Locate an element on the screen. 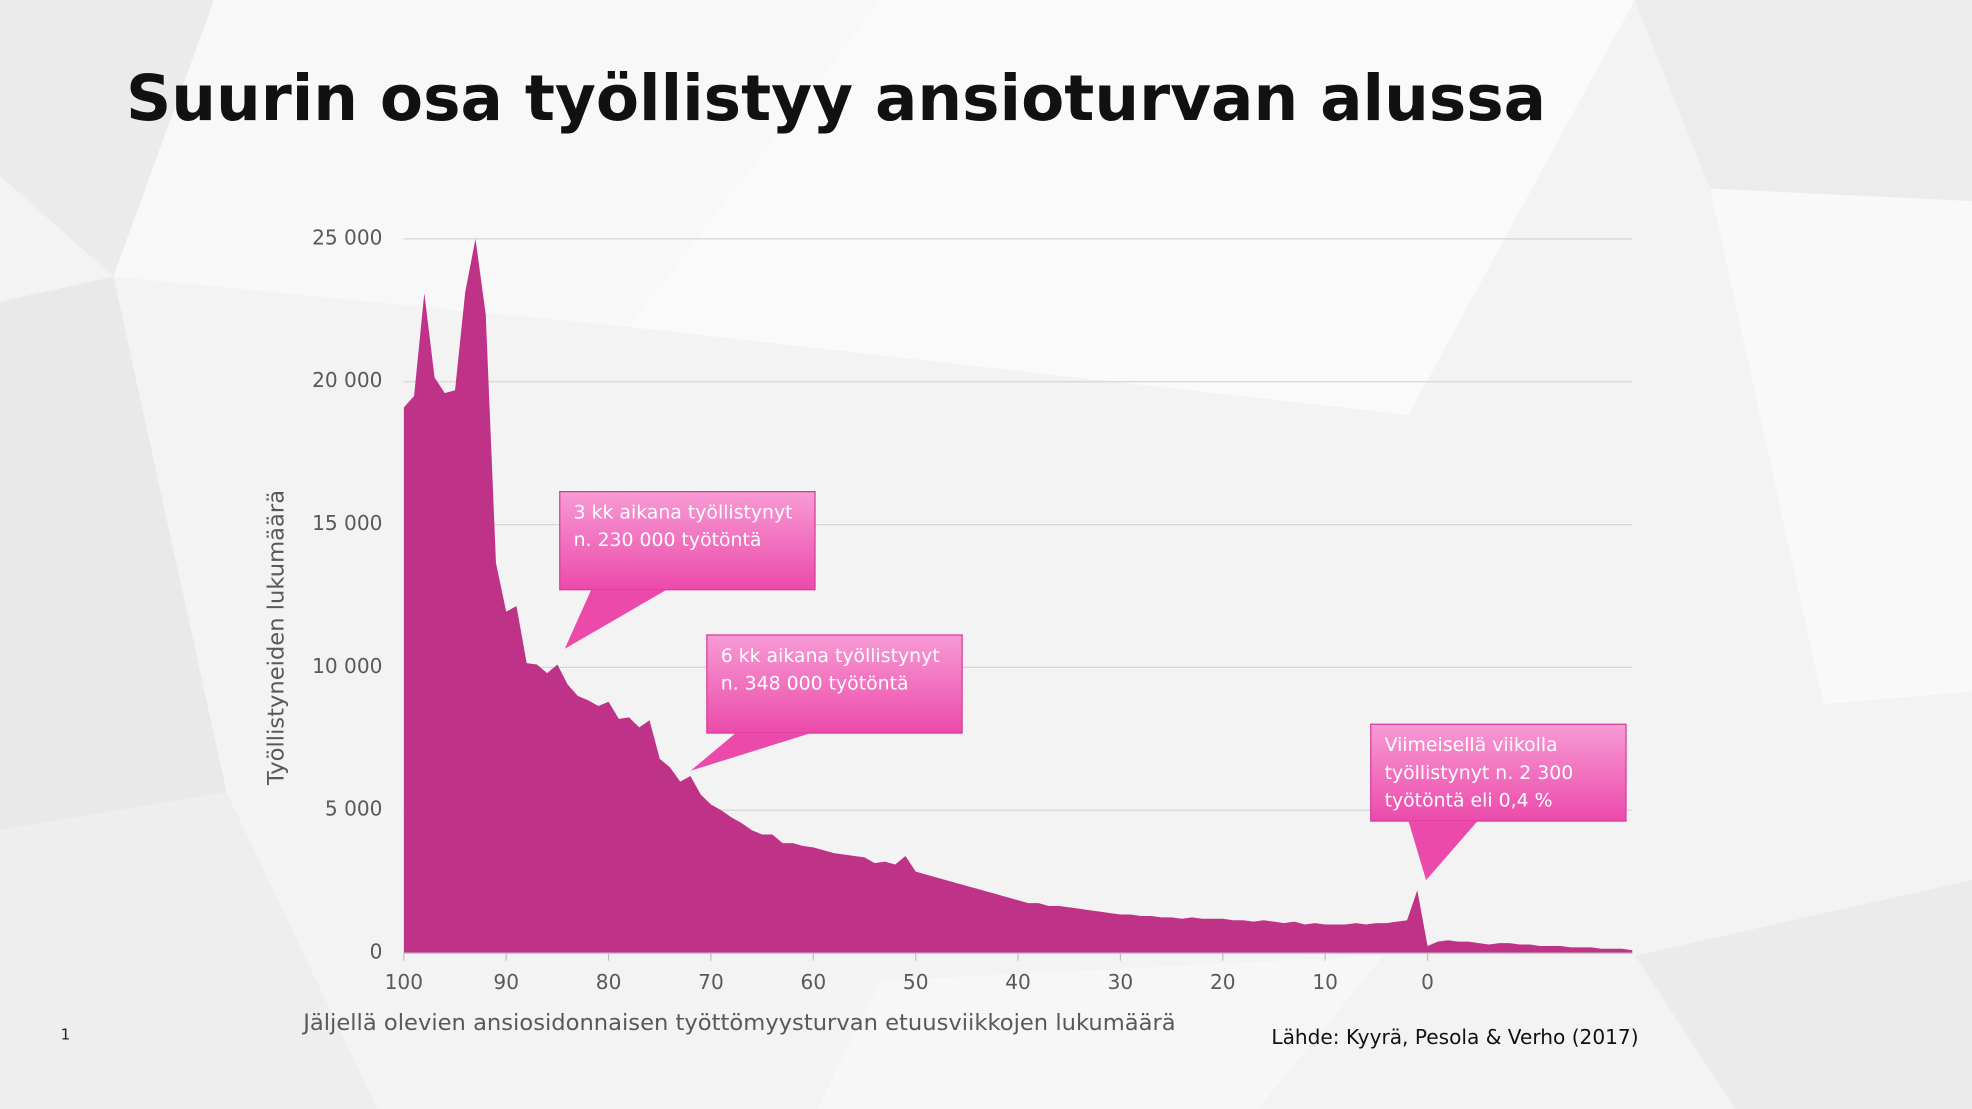  callout-text: 6 kk aikana työllistynyt is located at coordinates (830, 656).